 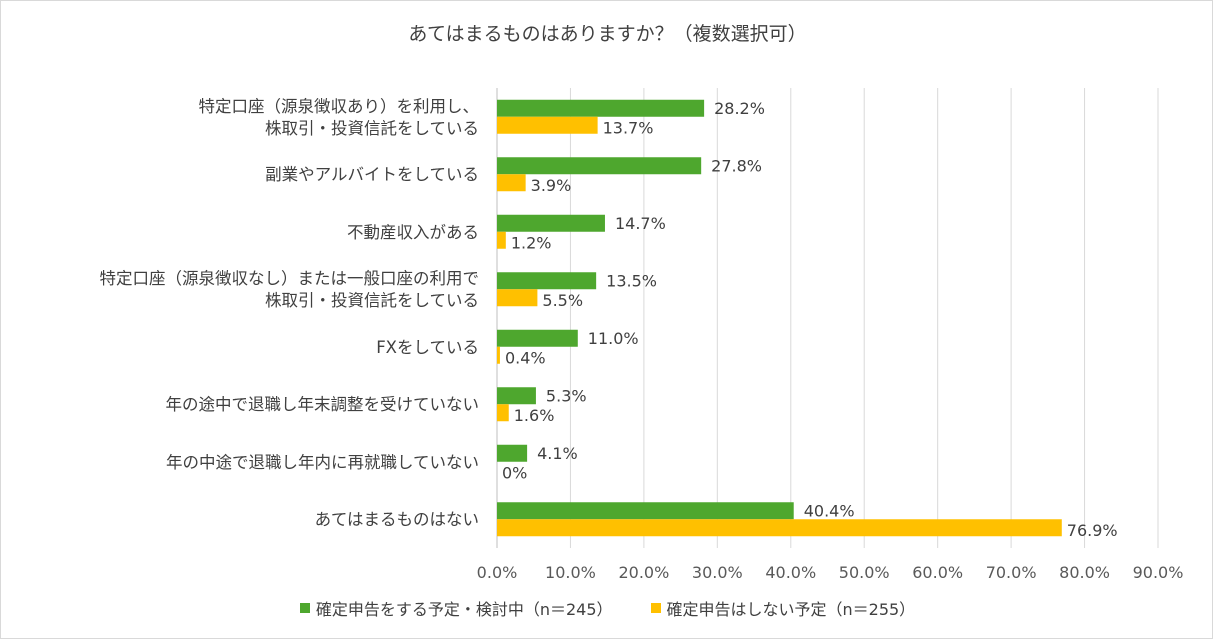 What do you see at coordinates (739, 108) in the screenshot?
I see `data-label: 28.2%` at bounding box center [739, 108].